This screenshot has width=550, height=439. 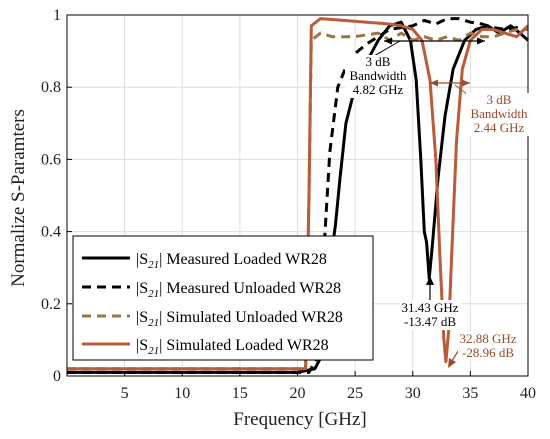 I want to click on annotation-bandwidth-measured: 3 dB Bandwidth 4.82 GHz, so click(x=378, y=76).